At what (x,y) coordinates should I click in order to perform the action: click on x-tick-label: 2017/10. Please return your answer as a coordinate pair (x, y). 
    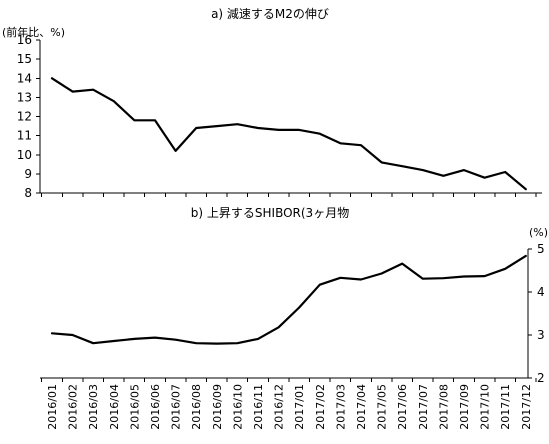
    Looking at the image, I should click on (485, 407).